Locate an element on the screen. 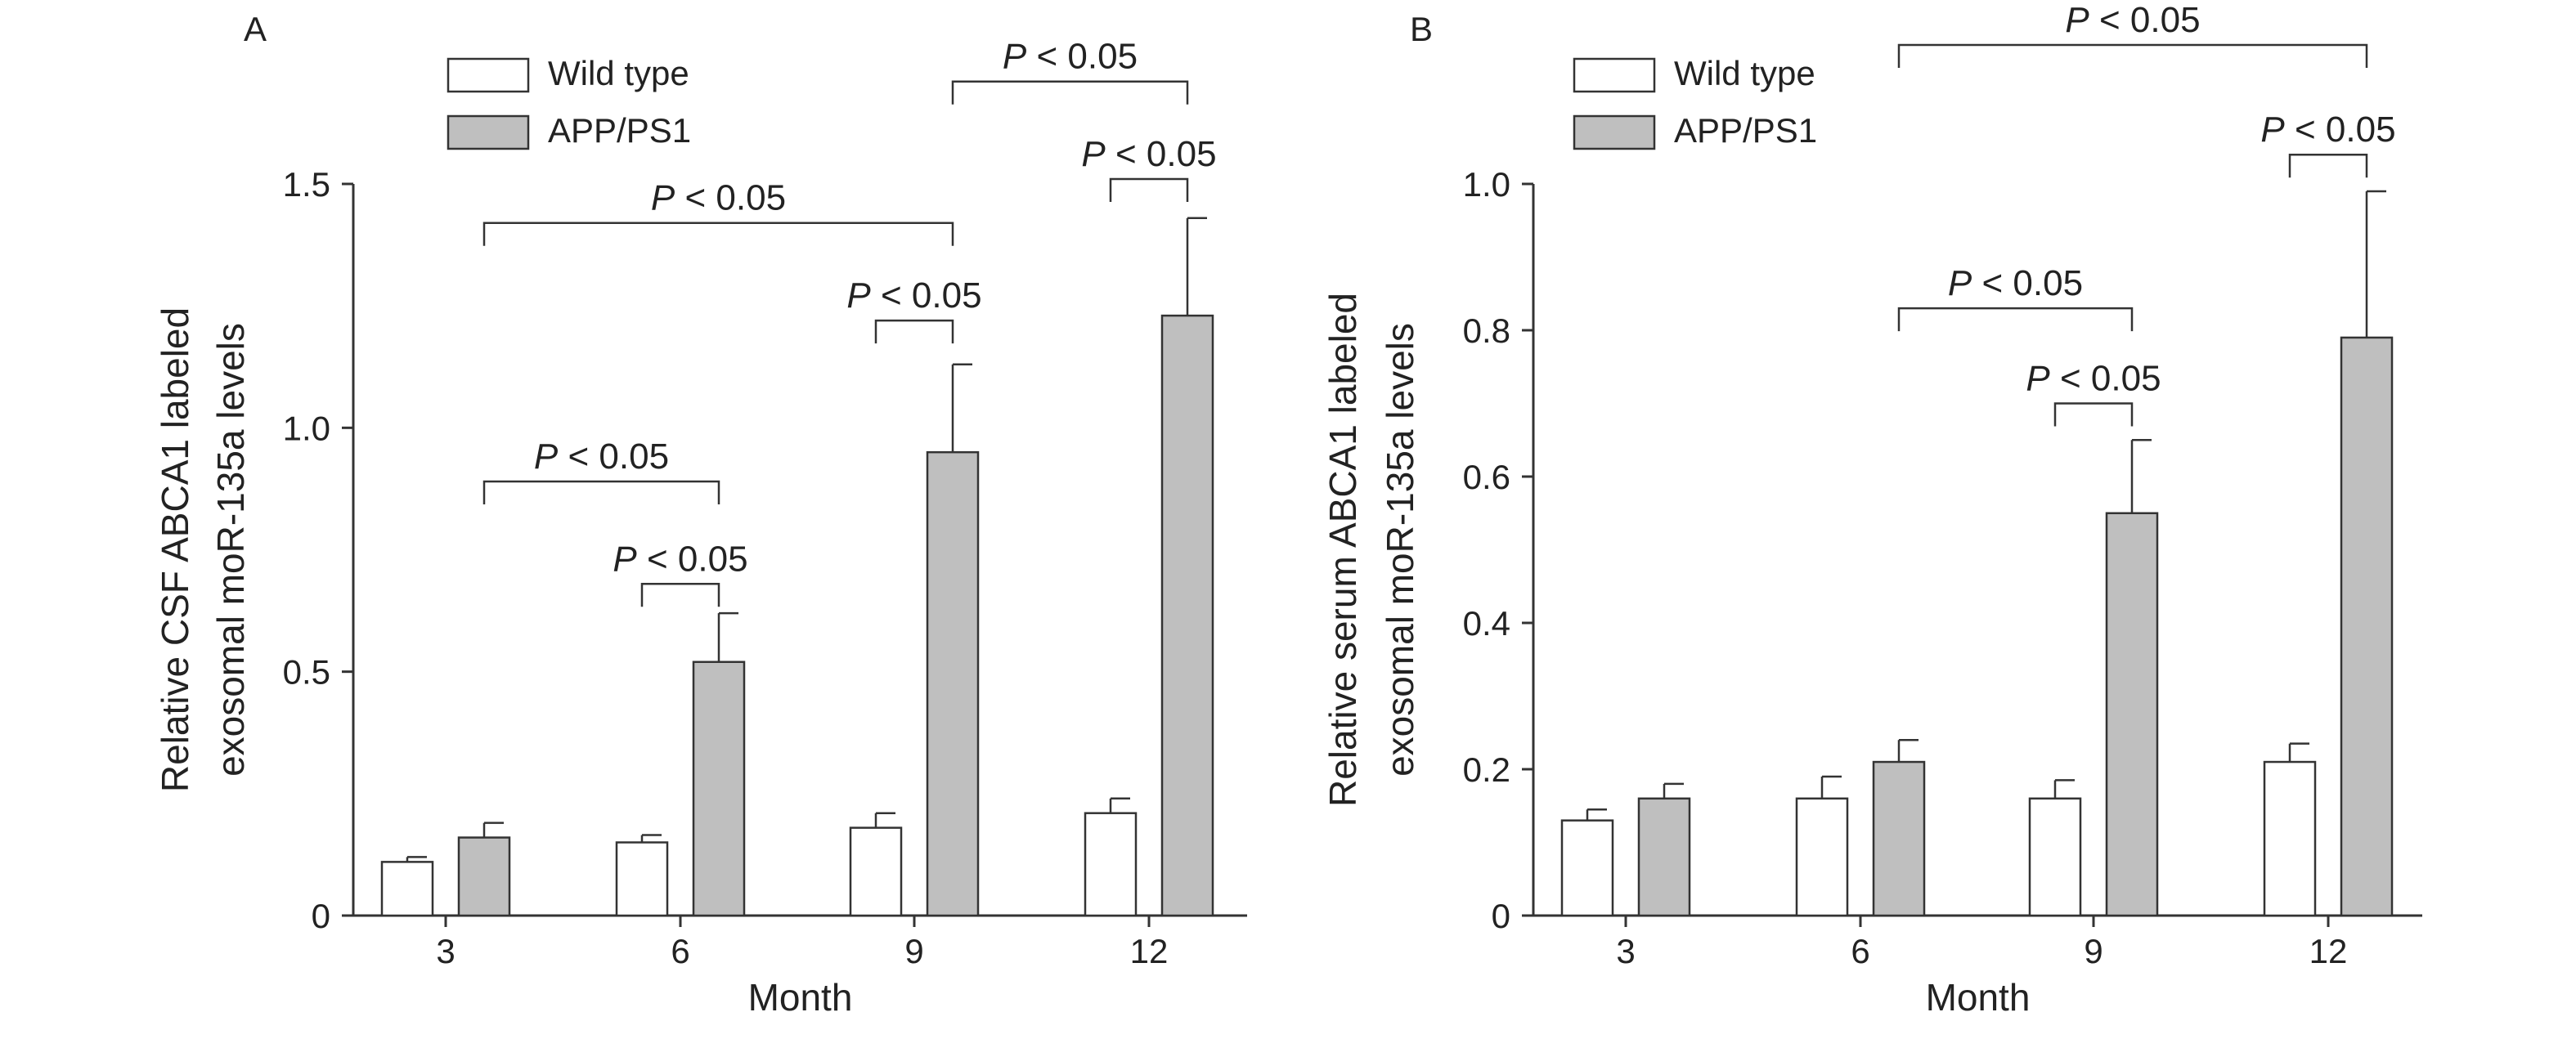  y-tick-label: 1.5 is located at coordinates (307, 185).